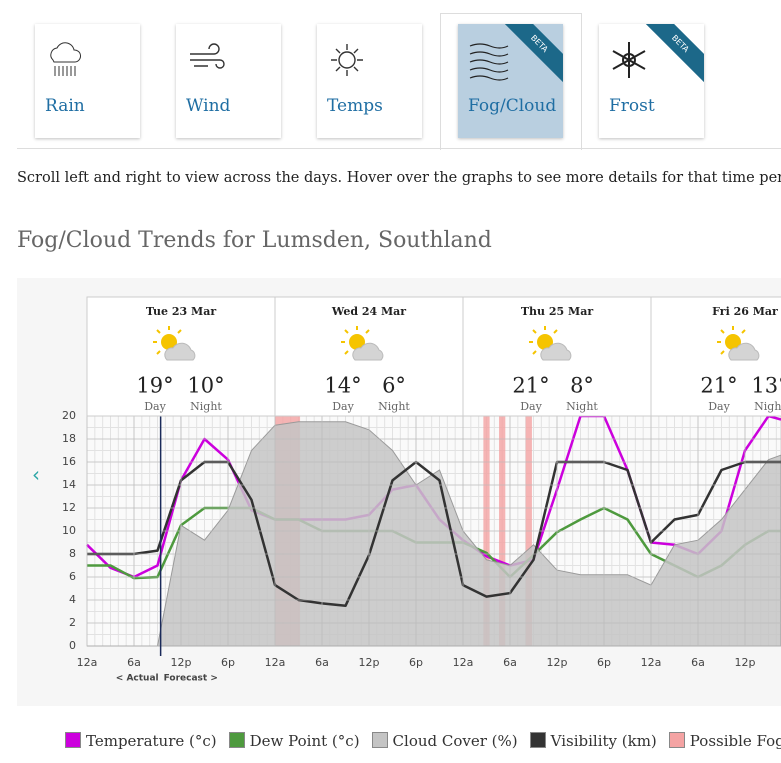 The image size is (781, 763). Describe the element at coordinates (69, 415) in the screenshot. I see `y-tick-label: 20` at that location.